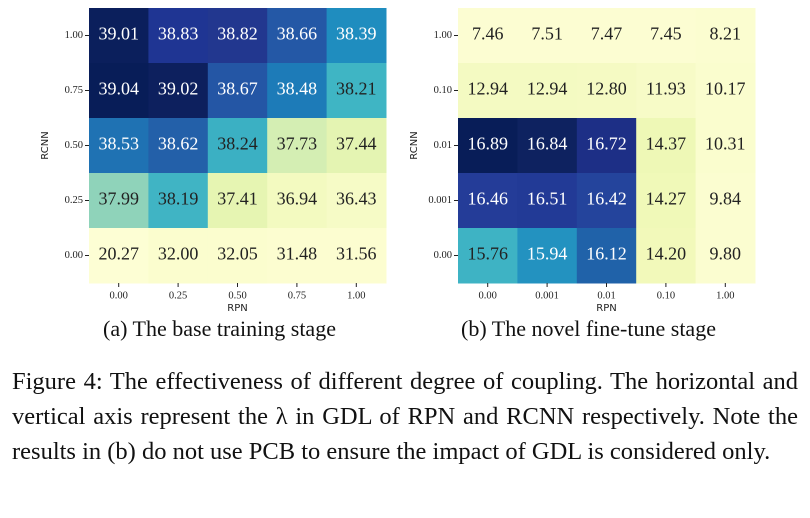 The height and width of the screenshot is (518, 810). What do you see at coordinates (45, 145) in the screenshot?
I see `y-axis-label: RCNN` at bounding box center [45, 145].